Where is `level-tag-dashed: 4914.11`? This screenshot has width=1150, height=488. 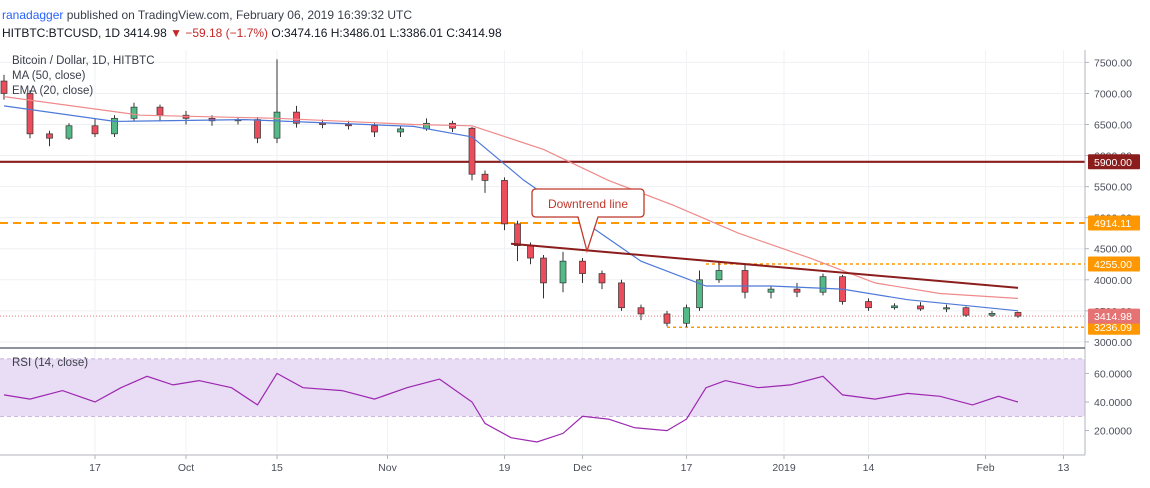
level-tag-dashed: 4914.11 is located at coordinates (1114, 223).